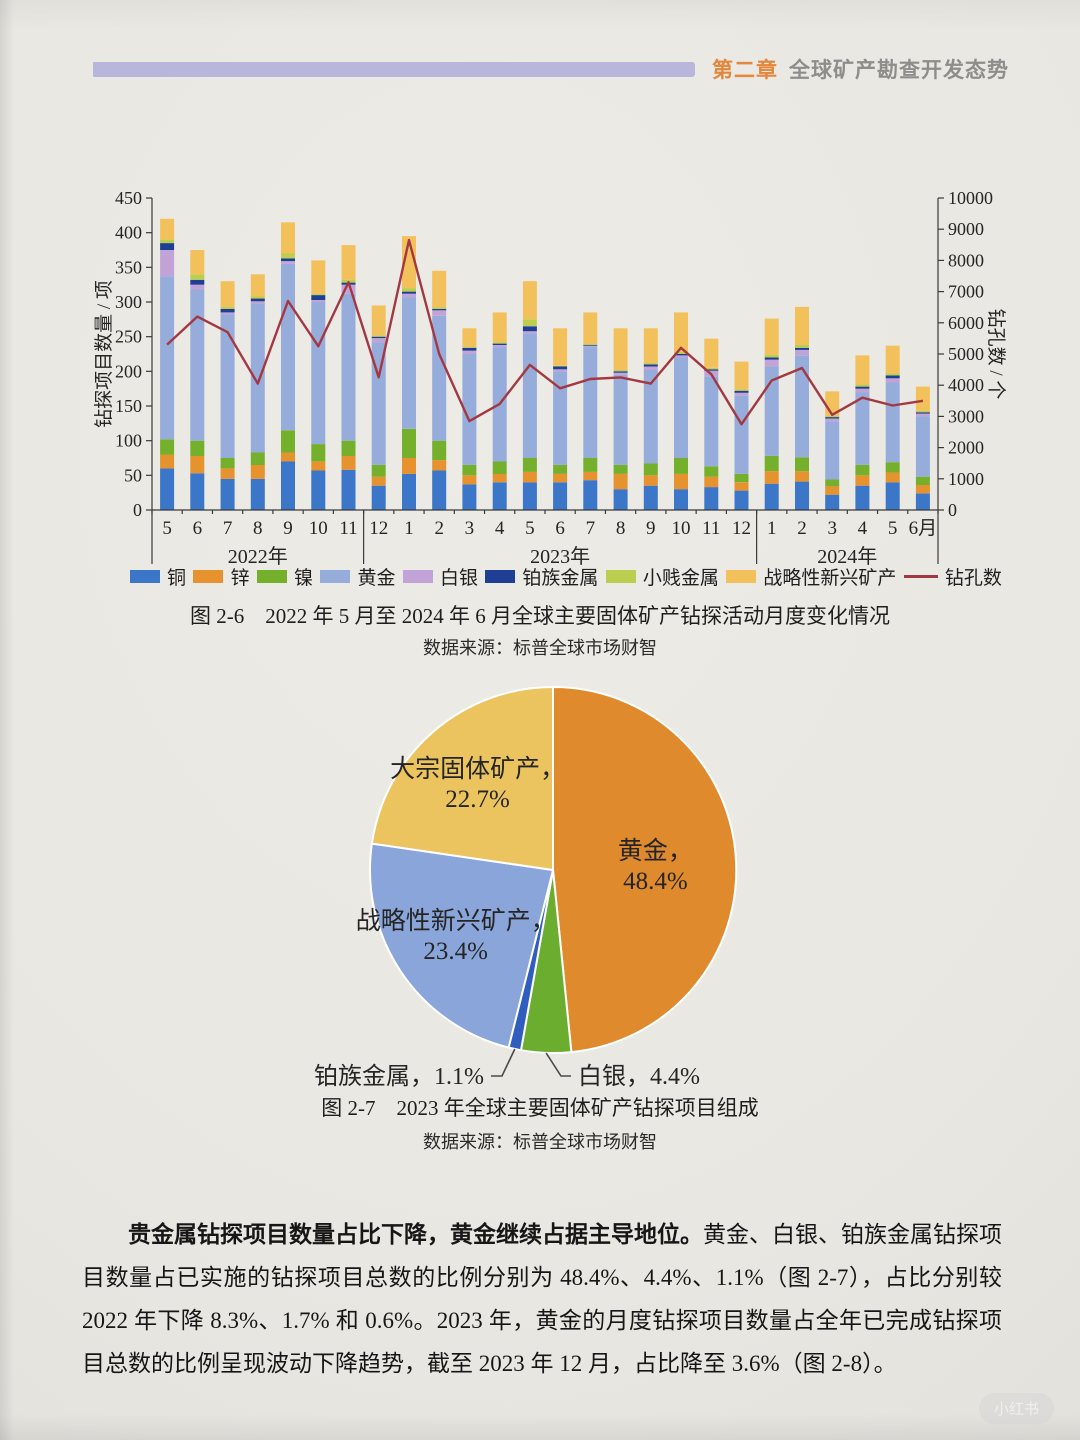 The width and height of the screenshot is (1080, 1440). I want to click on chapter-header-bar, so click(394, 69).